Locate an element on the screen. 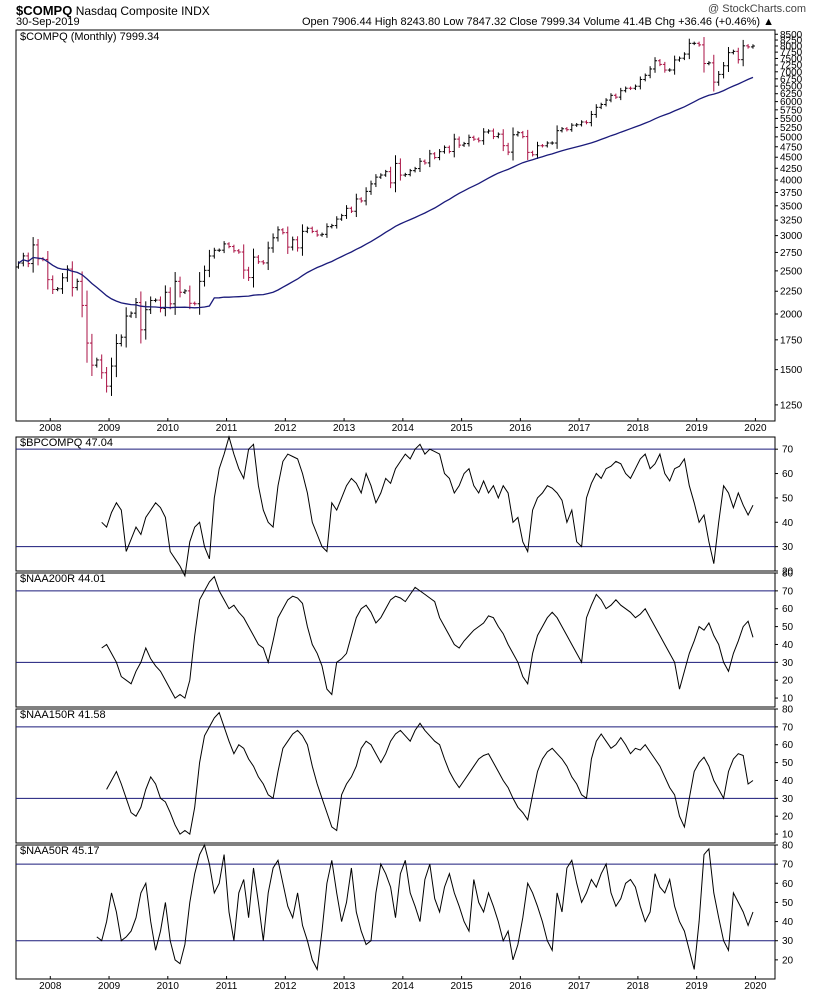 The height and width of the screenshot is (1000, 820). year-label: 2010 is located at coordinates (168, 428).